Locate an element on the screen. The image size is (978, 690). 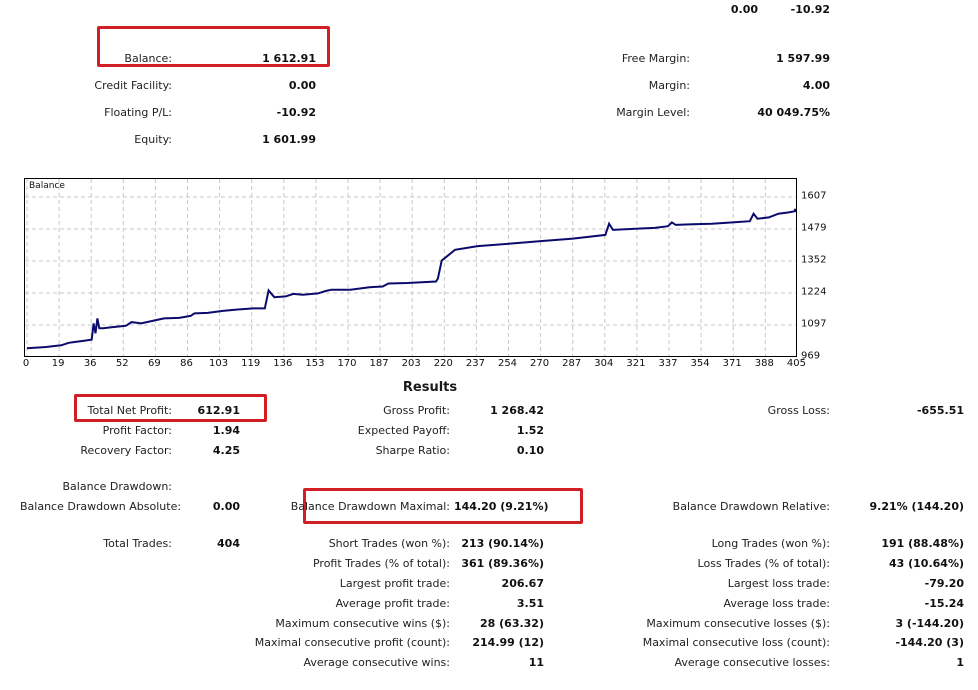
x-tick-label: 237 is located at coordinates (475, 363).